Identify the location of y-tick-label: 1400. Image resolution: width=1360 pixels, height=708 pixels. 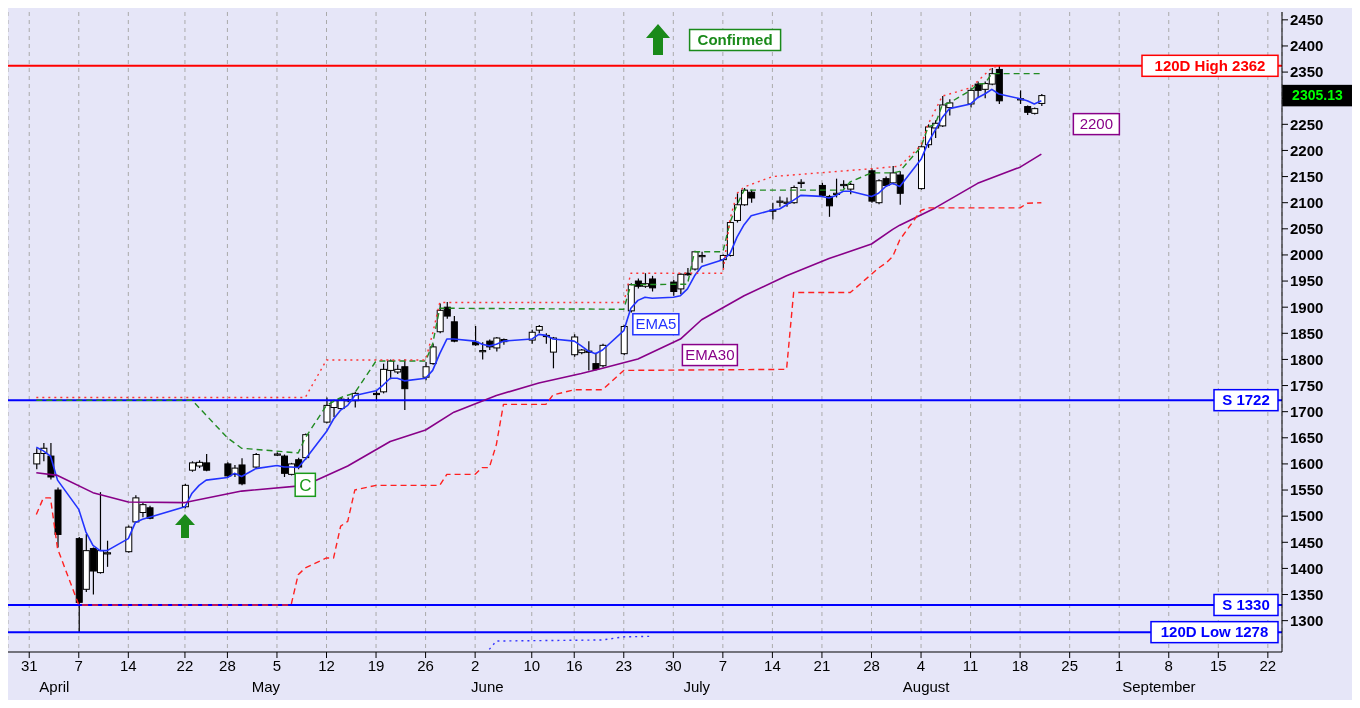
(1307, 568).